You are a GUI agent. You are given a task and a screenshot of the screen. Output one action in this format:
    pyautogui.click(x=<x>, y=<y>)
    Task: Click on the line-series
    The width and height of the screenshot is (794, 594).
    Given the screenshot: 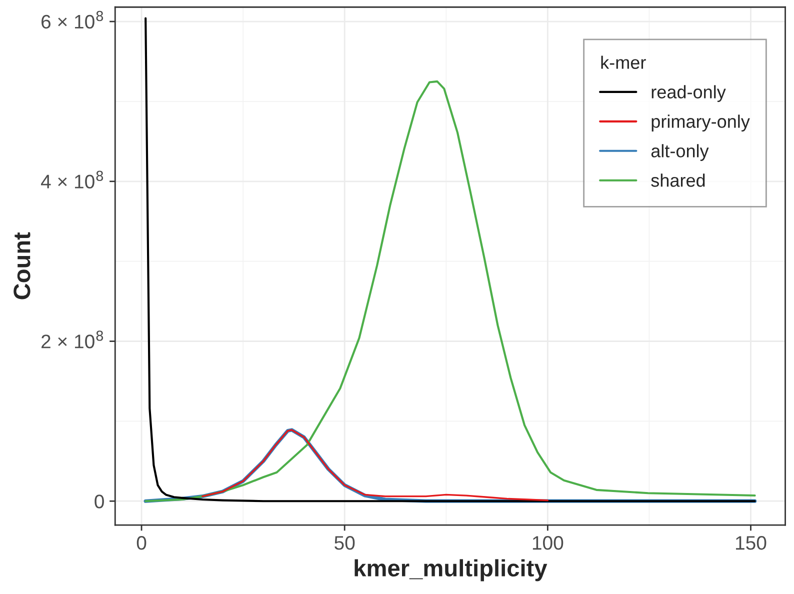 What is the action you would take?
    pyautogui.click(x=375, y=465)
    